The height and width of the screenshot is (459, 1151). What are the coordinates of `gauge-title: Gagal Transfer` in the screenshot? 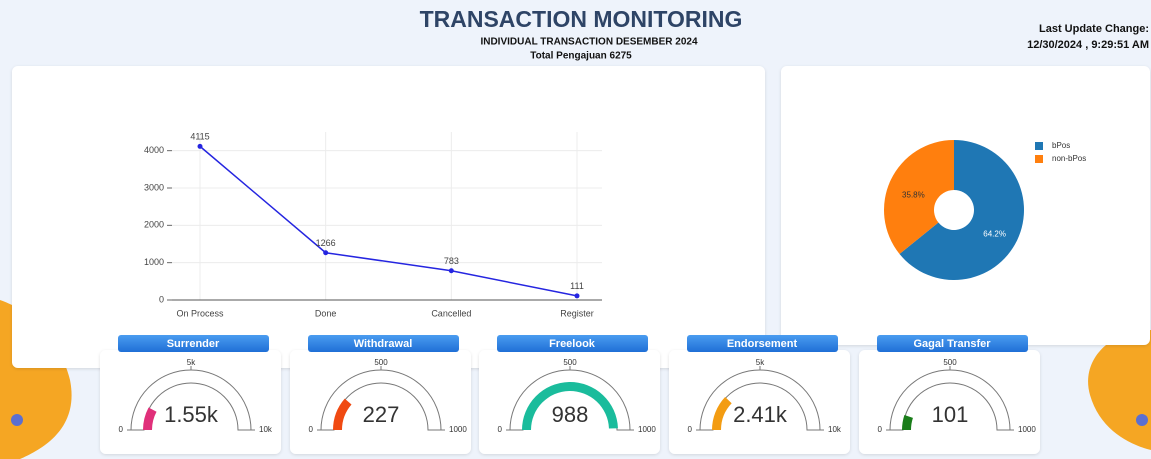 It's located at (952, 344).